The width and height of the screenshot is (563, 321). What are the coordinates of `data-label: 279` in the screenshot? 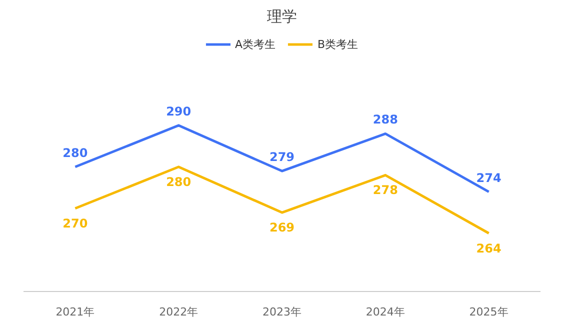 It's located at (282, 157).